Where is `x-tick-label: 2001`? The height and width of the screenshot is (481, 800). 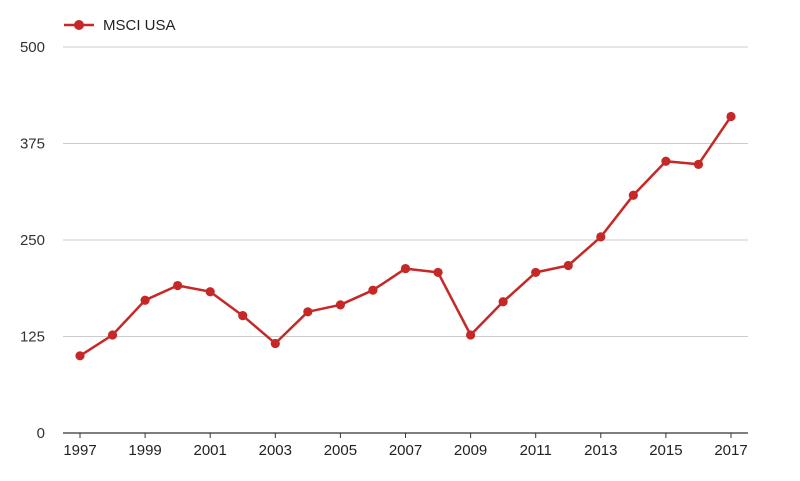 x-tick-label: 2001 is located at coordinates (210, 450).